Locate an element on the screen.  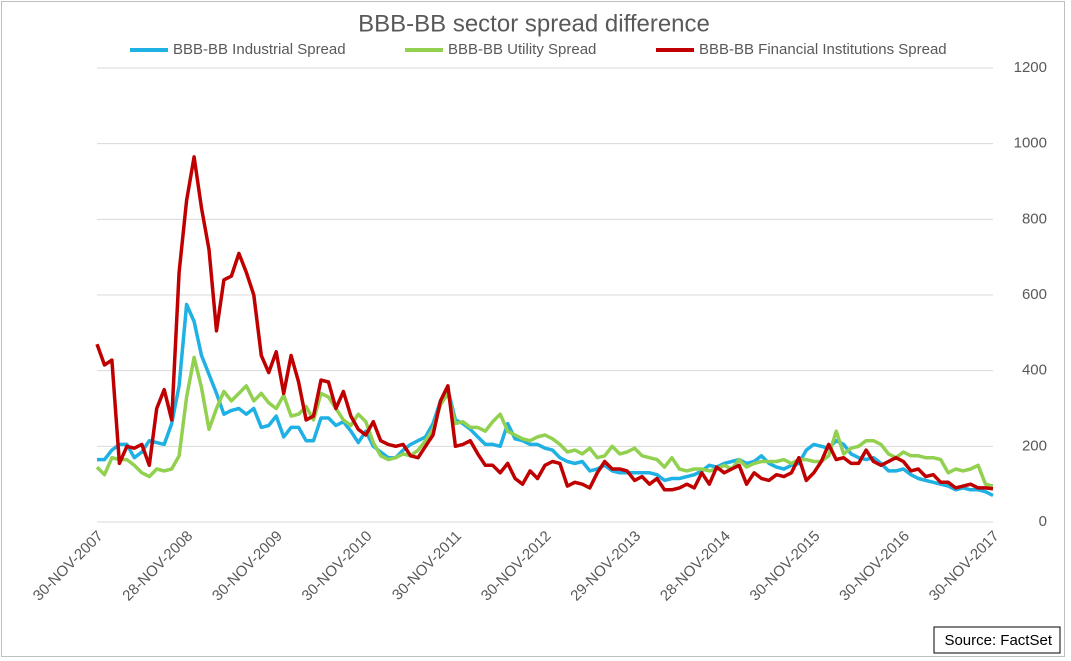
source-box is located at coordinates (997, 640).